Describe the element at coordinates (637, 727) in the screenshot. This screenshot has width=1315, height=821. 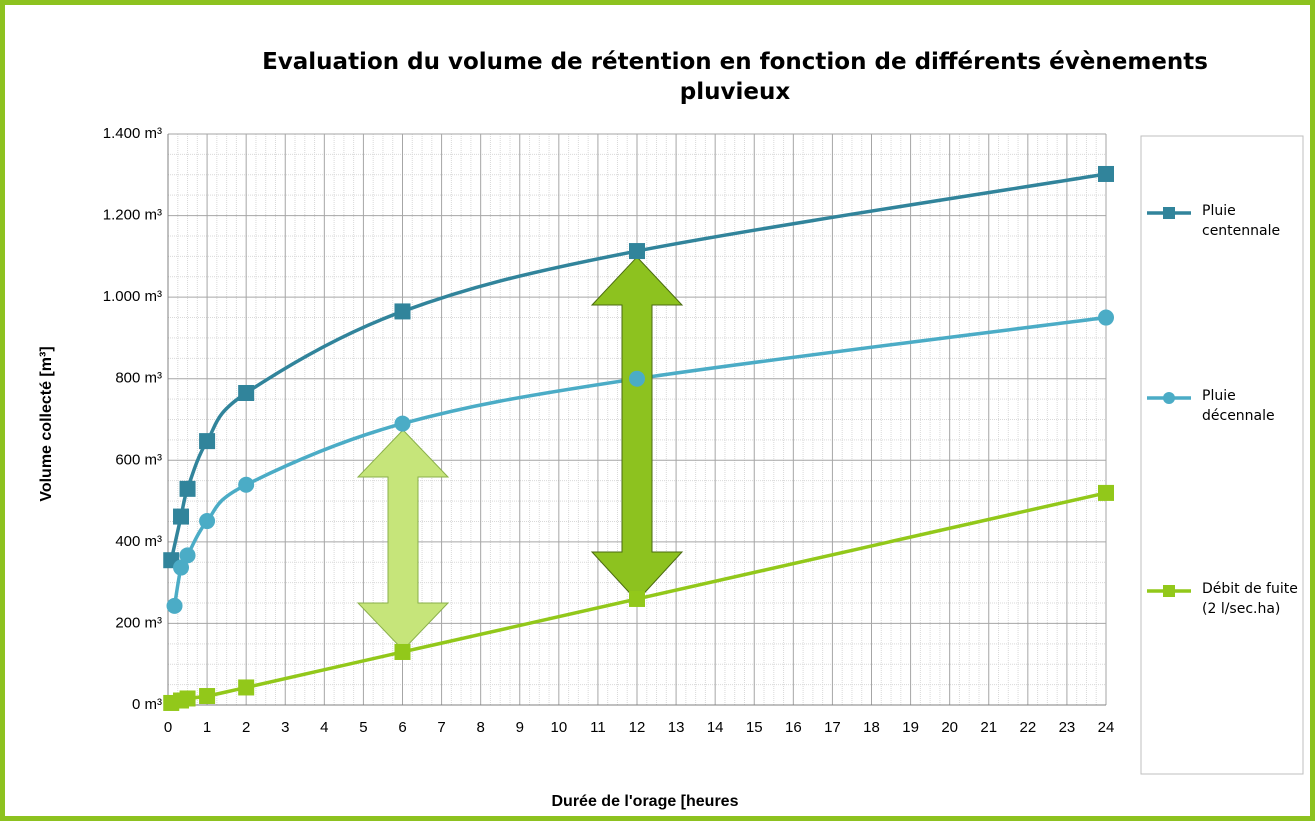
I see `x-tick-label: 12` at that location.